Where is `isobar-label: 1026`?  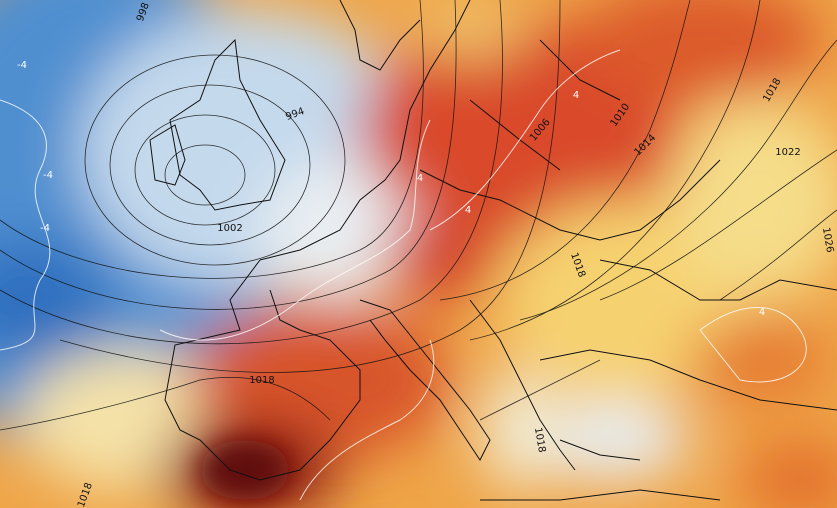 isobar-label: 1026 is located at coordinates (827, 240).